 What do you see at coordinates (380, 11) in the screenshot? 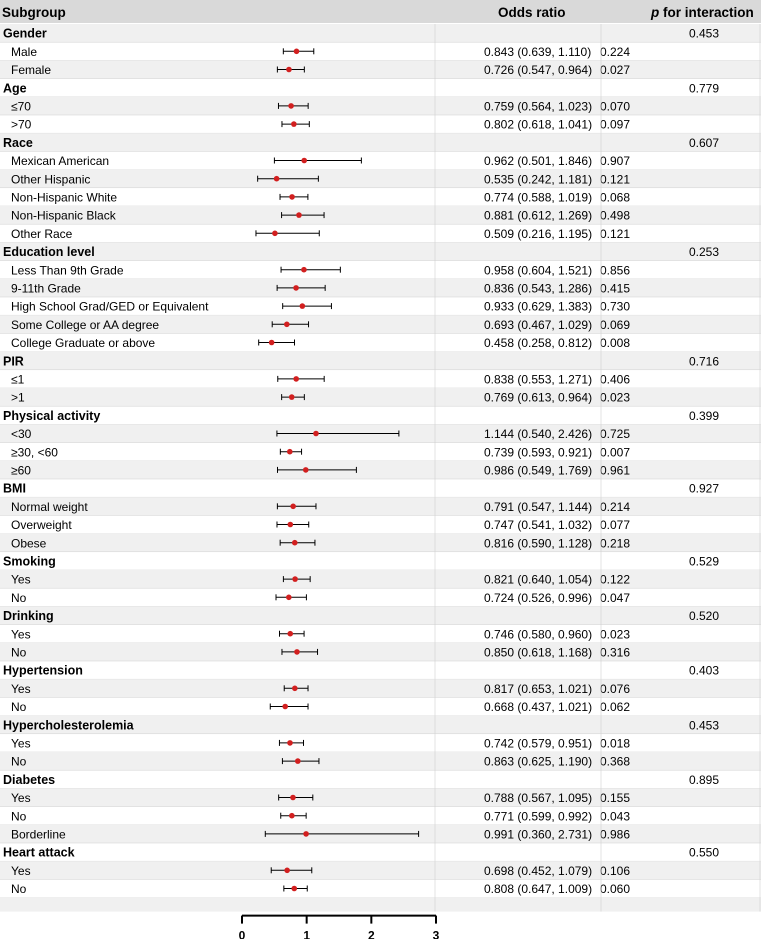
I see `header-band` at bounding box center [380, 11].